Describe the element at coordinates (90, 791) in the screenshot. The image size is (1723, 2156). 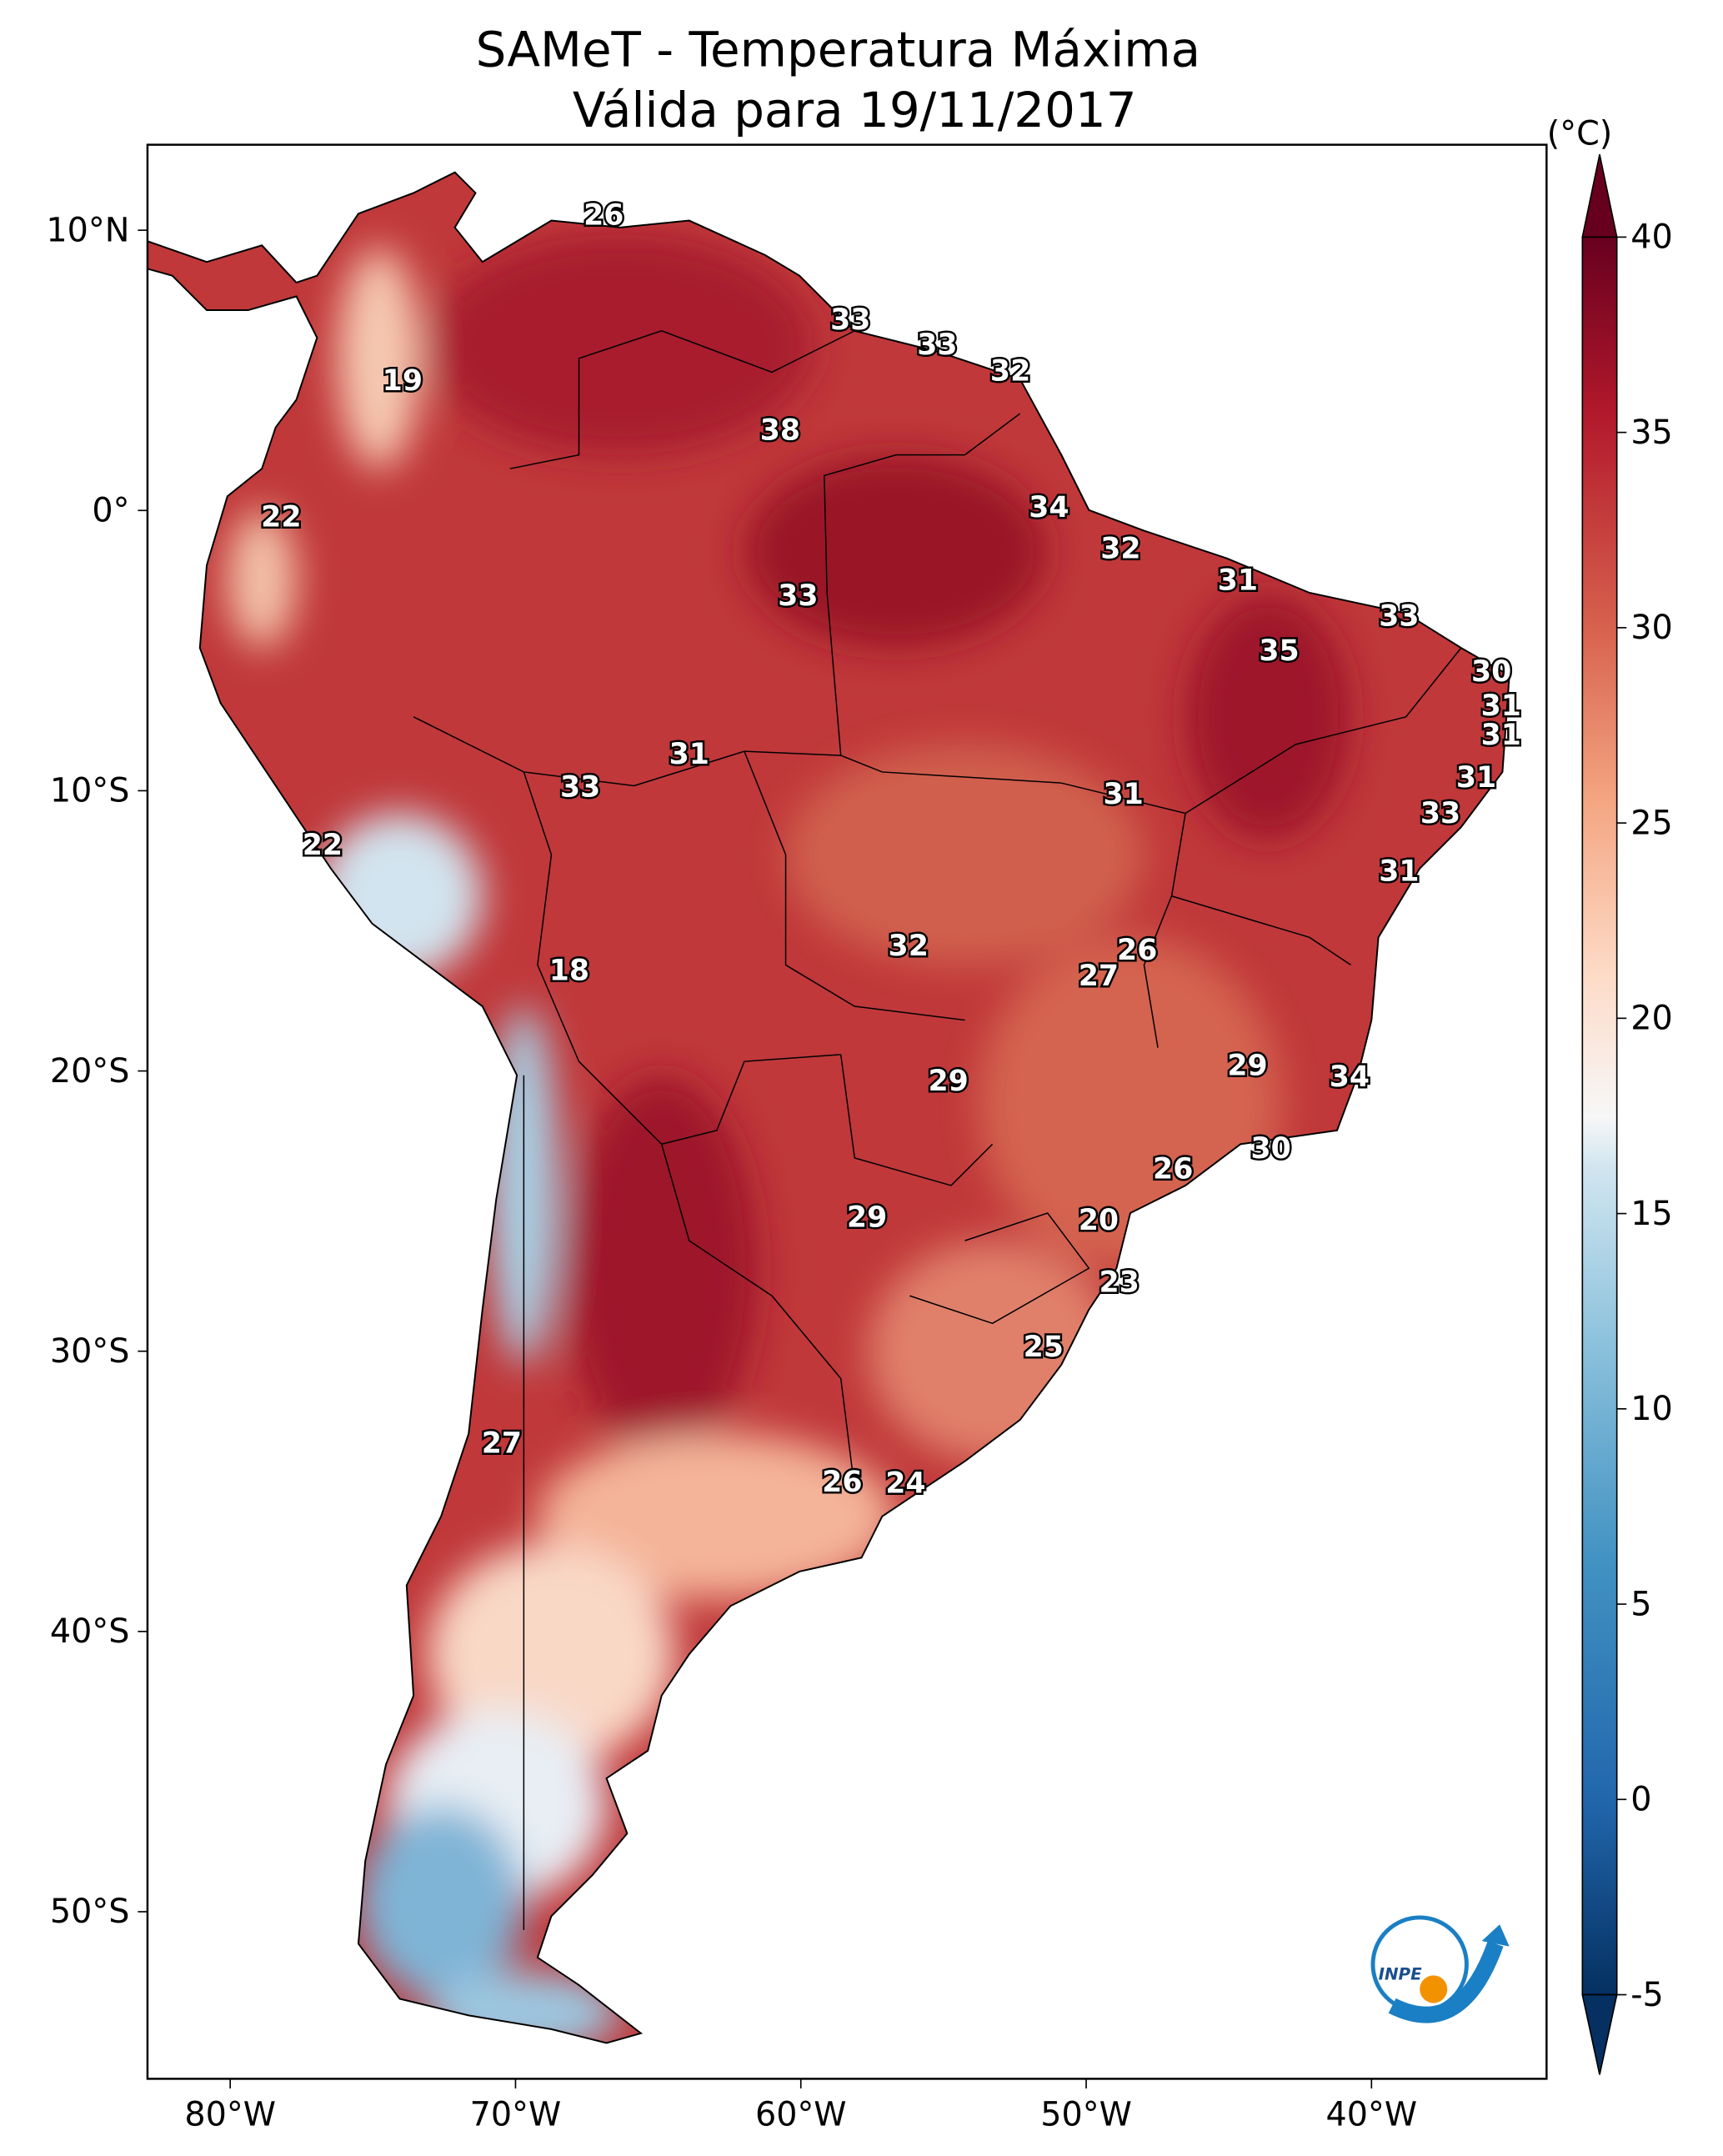
I see `lat-tick-label: 10°S` at that location.